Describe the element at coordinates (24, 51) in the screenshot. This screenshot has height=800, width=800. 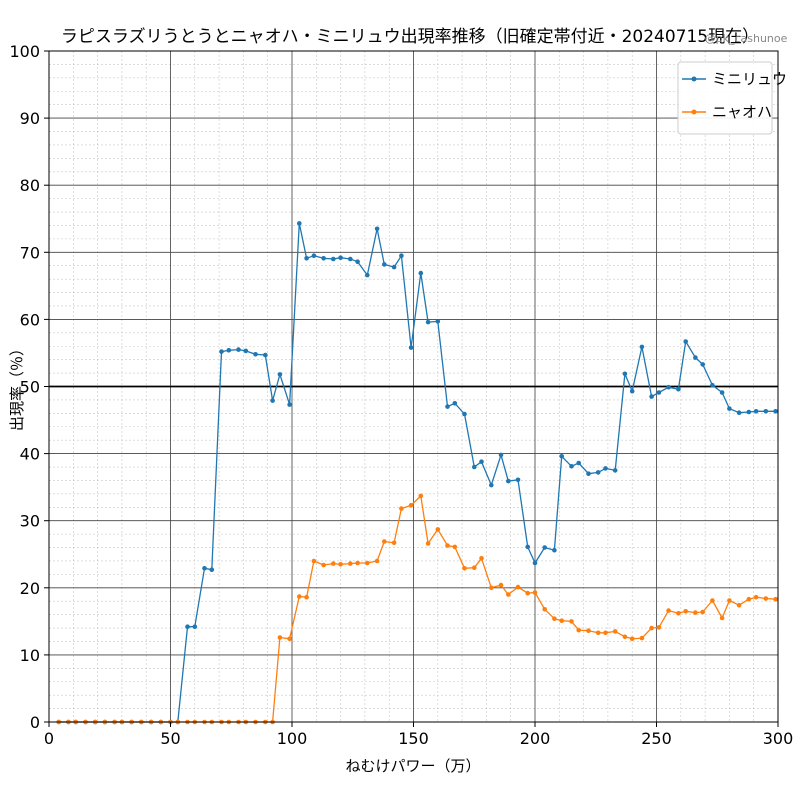
I see `y-tick-label: 100` at that location.